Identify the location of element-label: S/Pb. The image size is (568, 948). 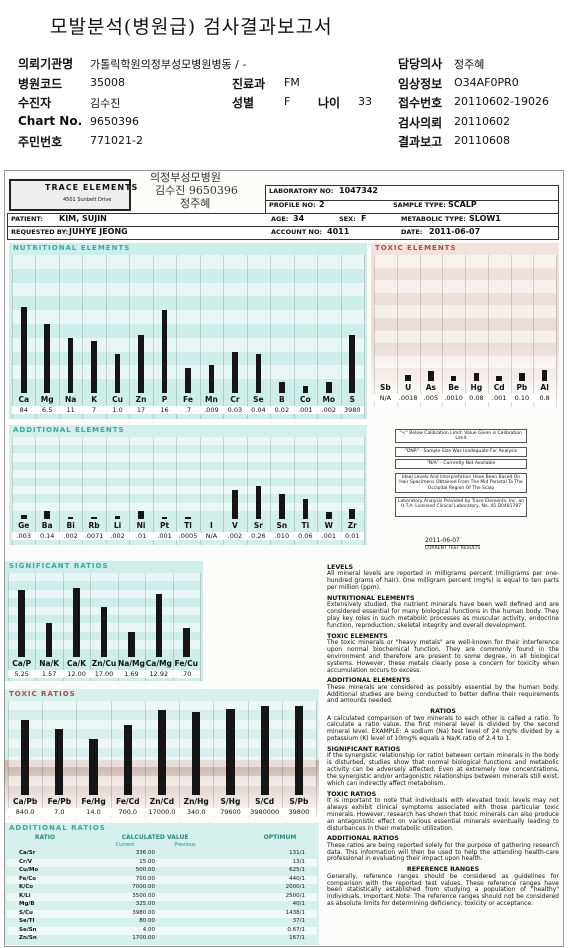
(299, 801).